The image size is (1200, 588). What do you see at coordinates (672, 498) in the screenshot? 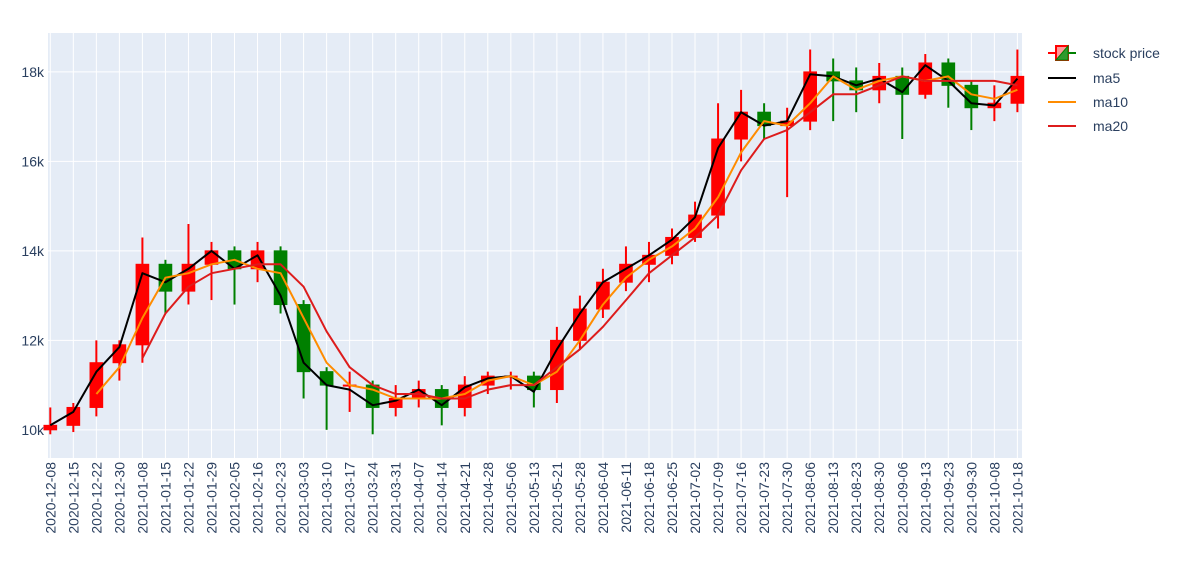
I see `x-tick-label: 2021-06-25` at bounding box center [672, 498].